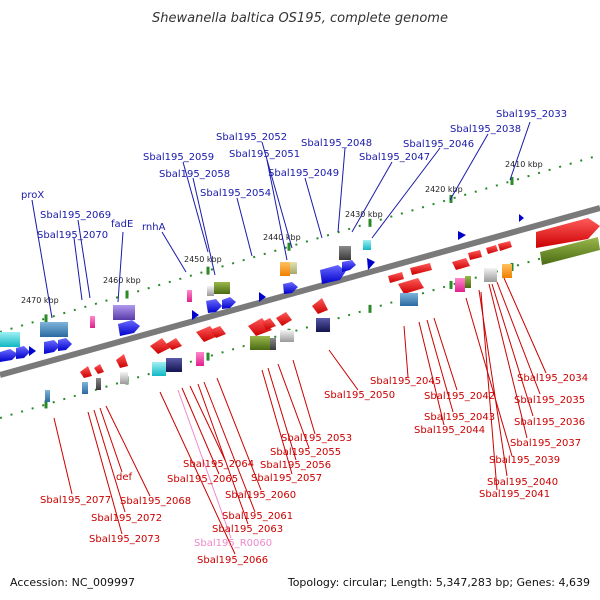 The height and width of the screenshot is (600, 600). Describe the element at coordinates (124, 539) in the screenshot. I see `gene-label-sbal195-2073: Sbal195_2073` at that location.